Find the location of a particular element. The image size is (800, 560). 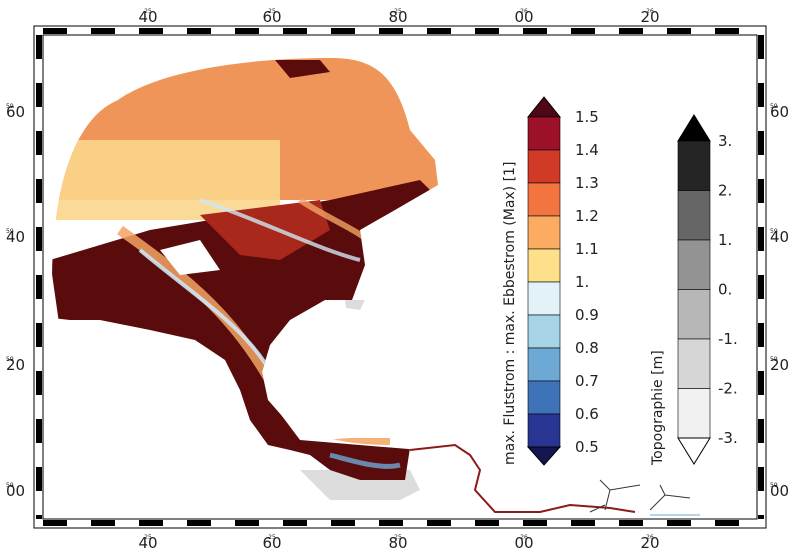

topography-colorbar-boxes is located at coordinates (694, 289).